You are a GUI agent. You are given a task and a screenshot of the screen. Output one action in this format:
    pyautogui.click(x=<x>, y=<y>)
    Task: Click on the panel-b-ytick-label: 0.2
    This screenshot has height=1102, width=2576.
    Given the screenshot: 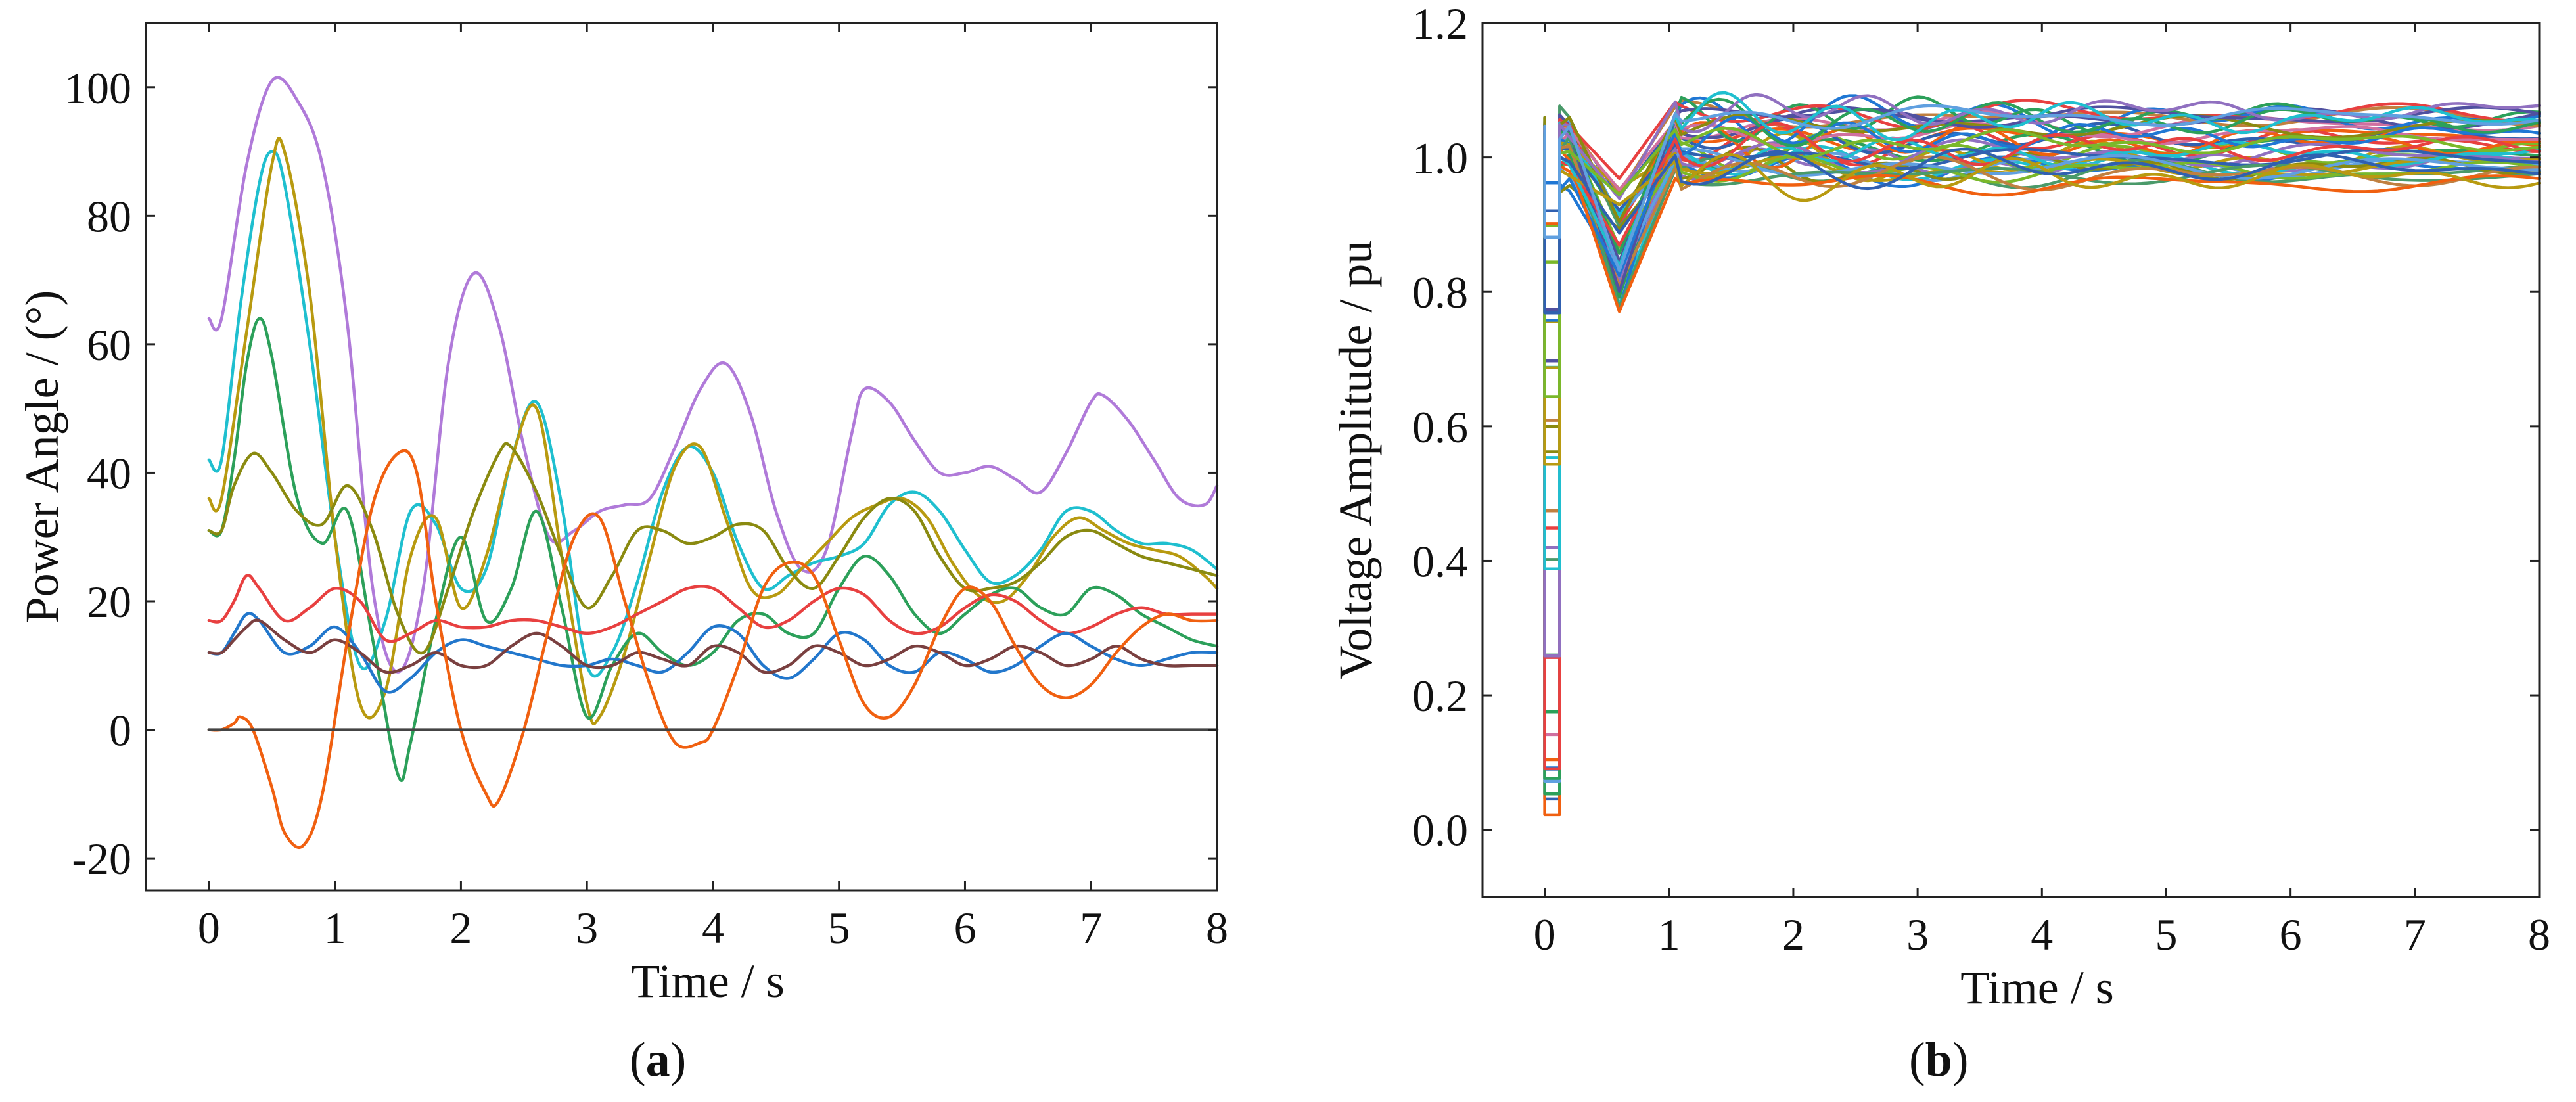 What is the action you would take?
    pyautogui.click(x=1440, y=696)
    